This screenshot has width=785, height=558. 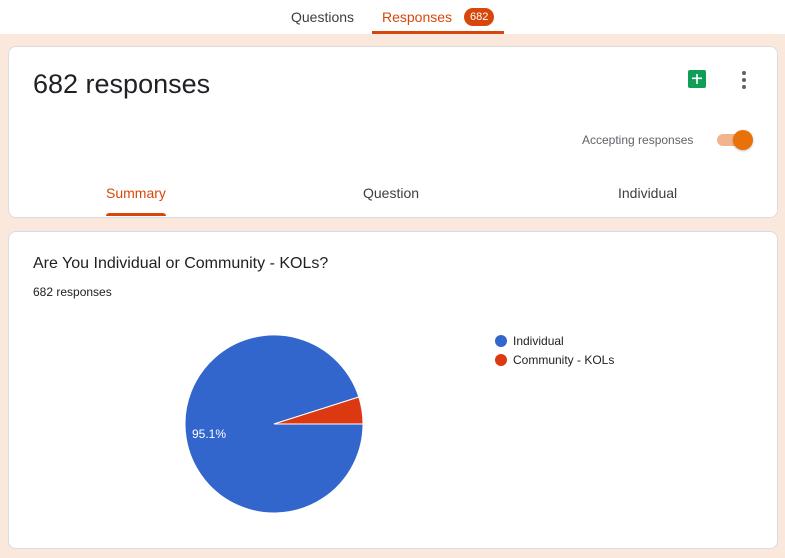 I want to click on subtab-summary-underline, so click(x=136, y=214).